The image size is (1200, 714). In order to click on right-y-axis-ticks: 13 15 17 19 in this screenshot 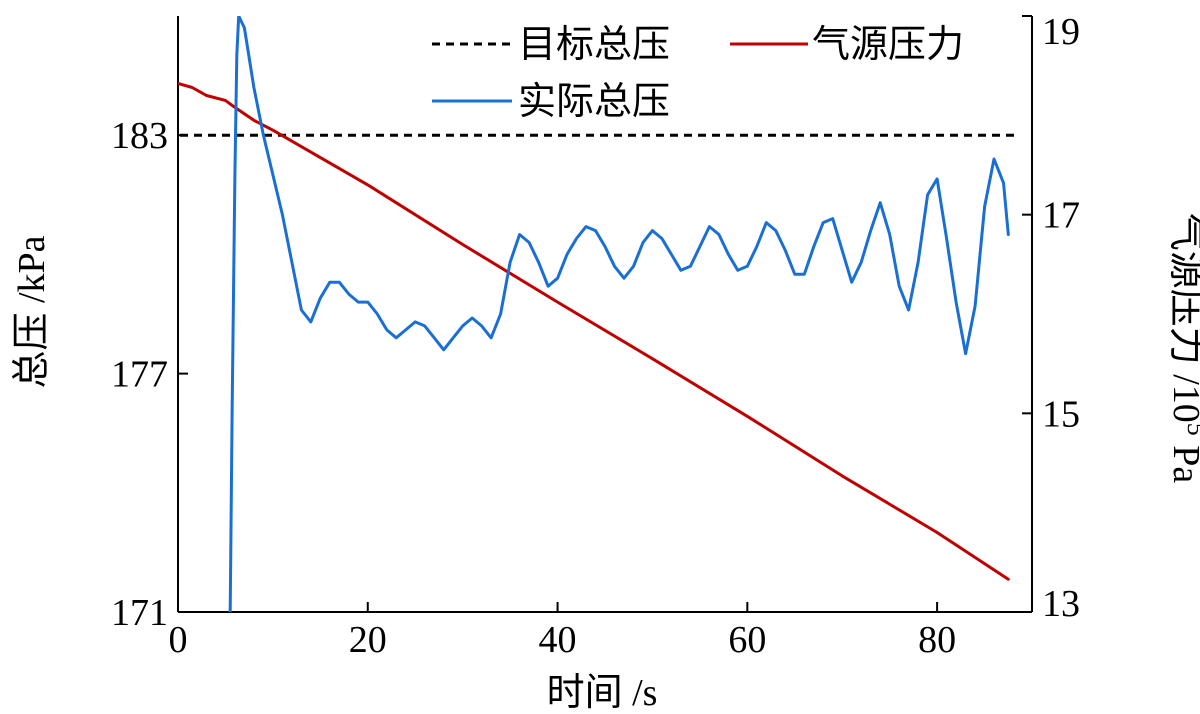, I will do `click(1051, 318)`.